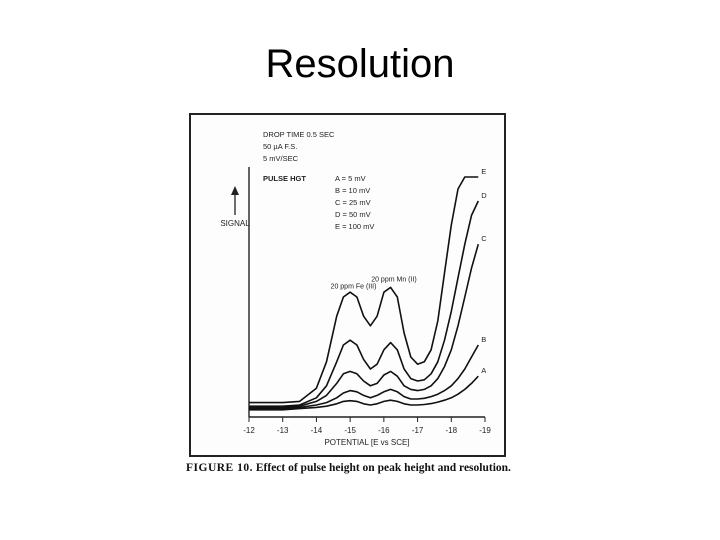 This screenshot has width=720, height=540. What do you see at coordinates (352, 190) in the screenshot?
I see `legend-entry: B = 10 mV` at bounding box center [352, 190].